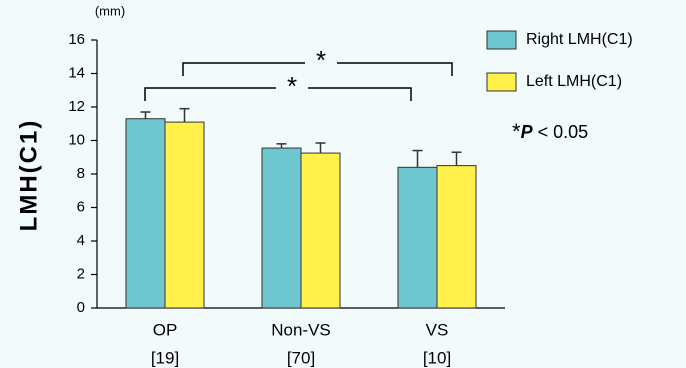 The width and height of the screenshot is (686, 368). I want to click on x-tick-count: [19], so click(165, 357).